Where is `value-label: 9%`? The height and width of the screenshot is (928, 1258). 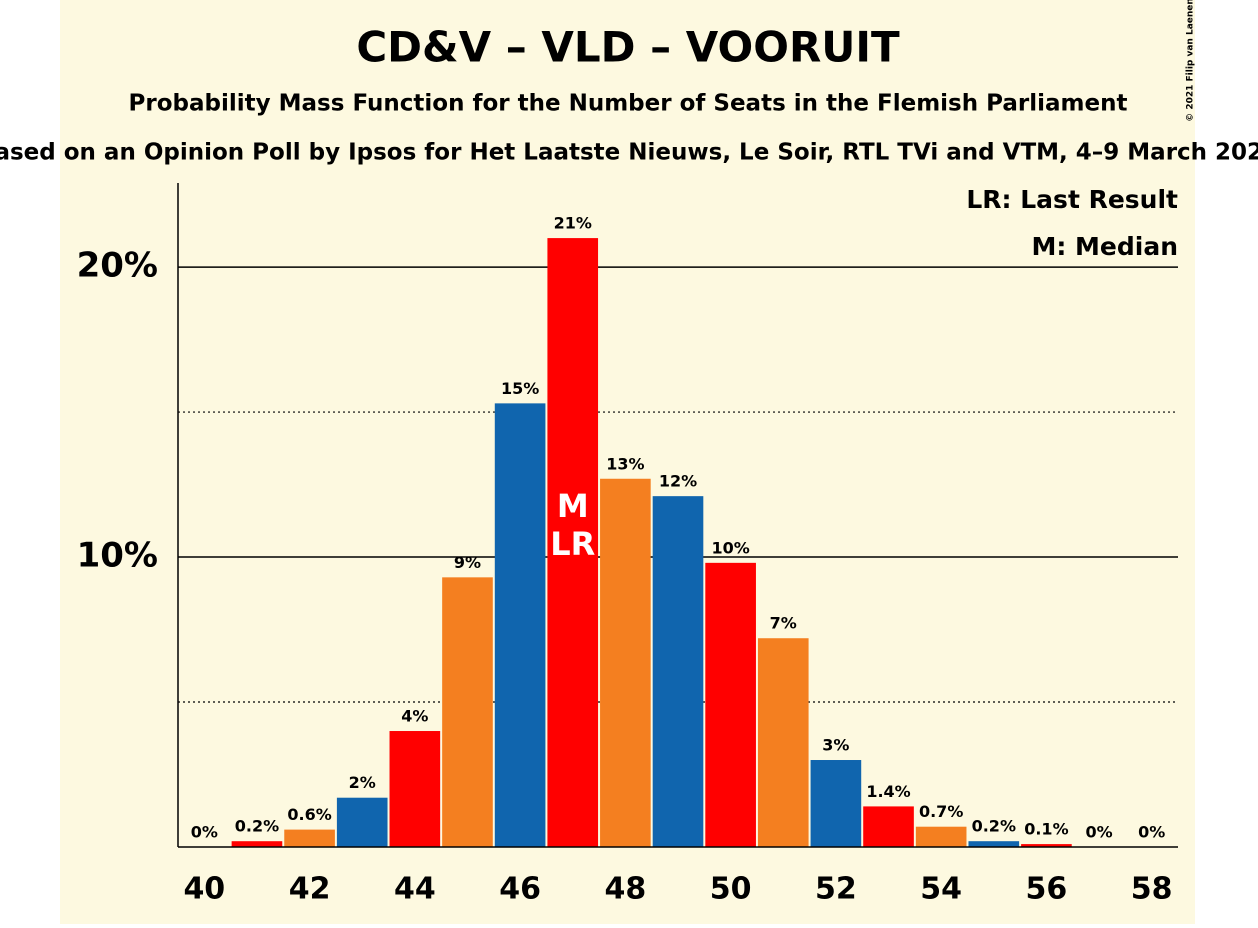 value-label: 9% is located at coordinates (467, 562).